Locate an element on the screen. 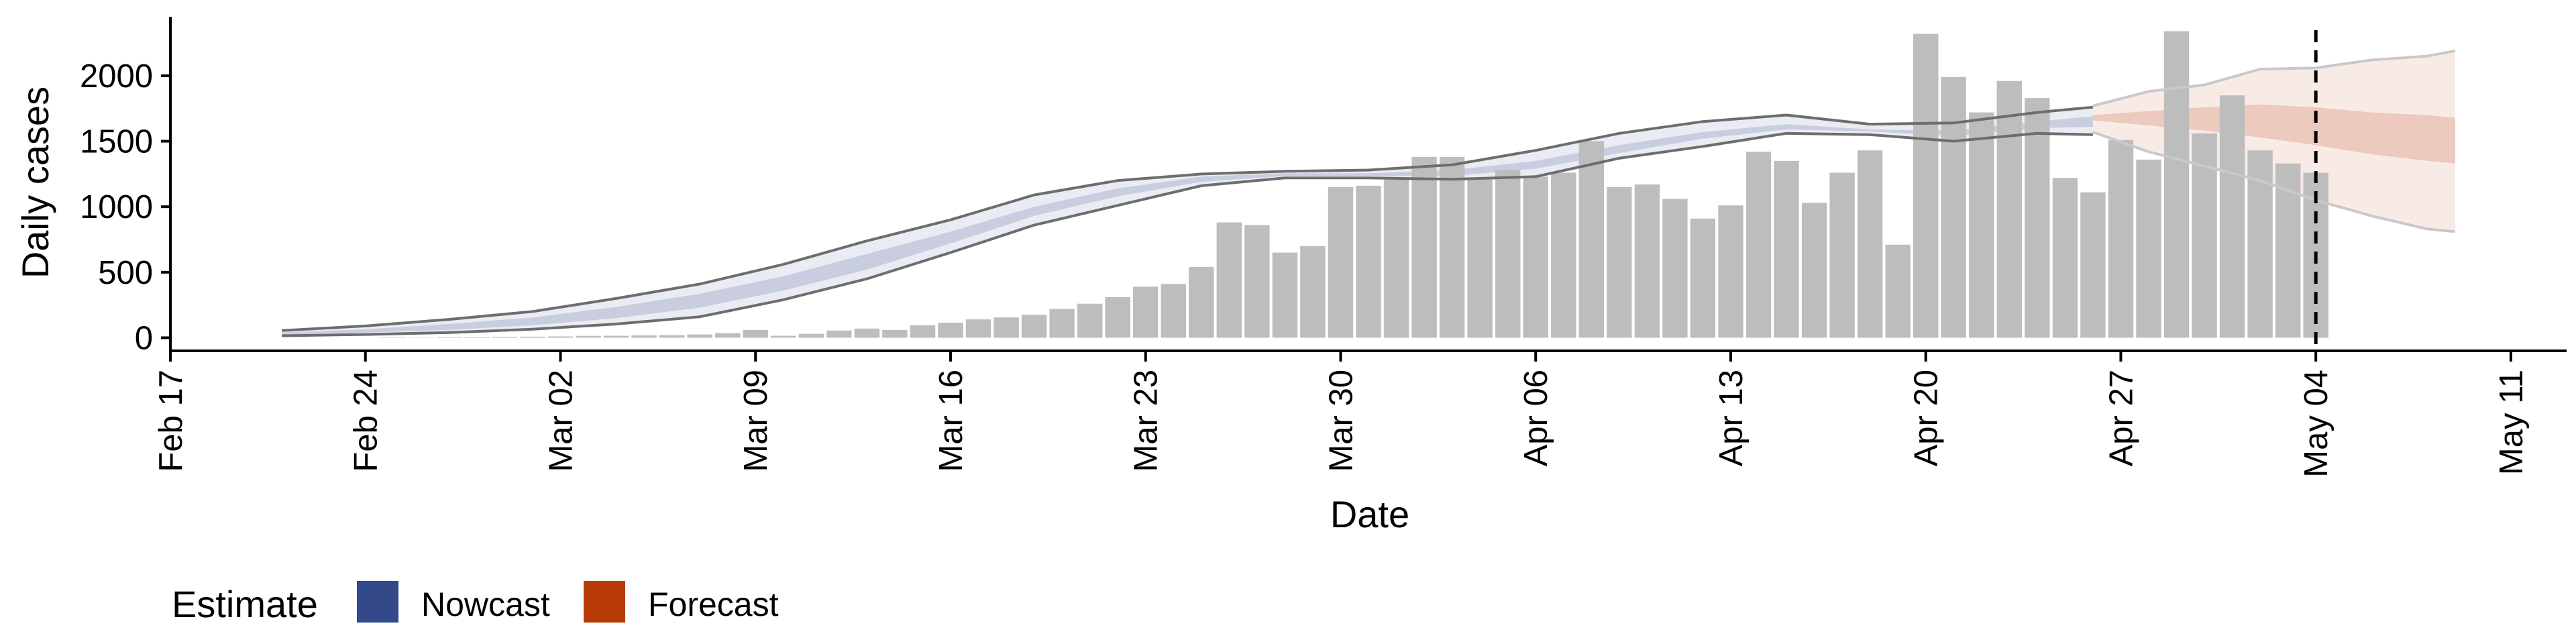 Image resolution: width=2576 pixels, height=644 pixels. legend-label-nowcast: Nowcast is located at coordinates (485, 604).